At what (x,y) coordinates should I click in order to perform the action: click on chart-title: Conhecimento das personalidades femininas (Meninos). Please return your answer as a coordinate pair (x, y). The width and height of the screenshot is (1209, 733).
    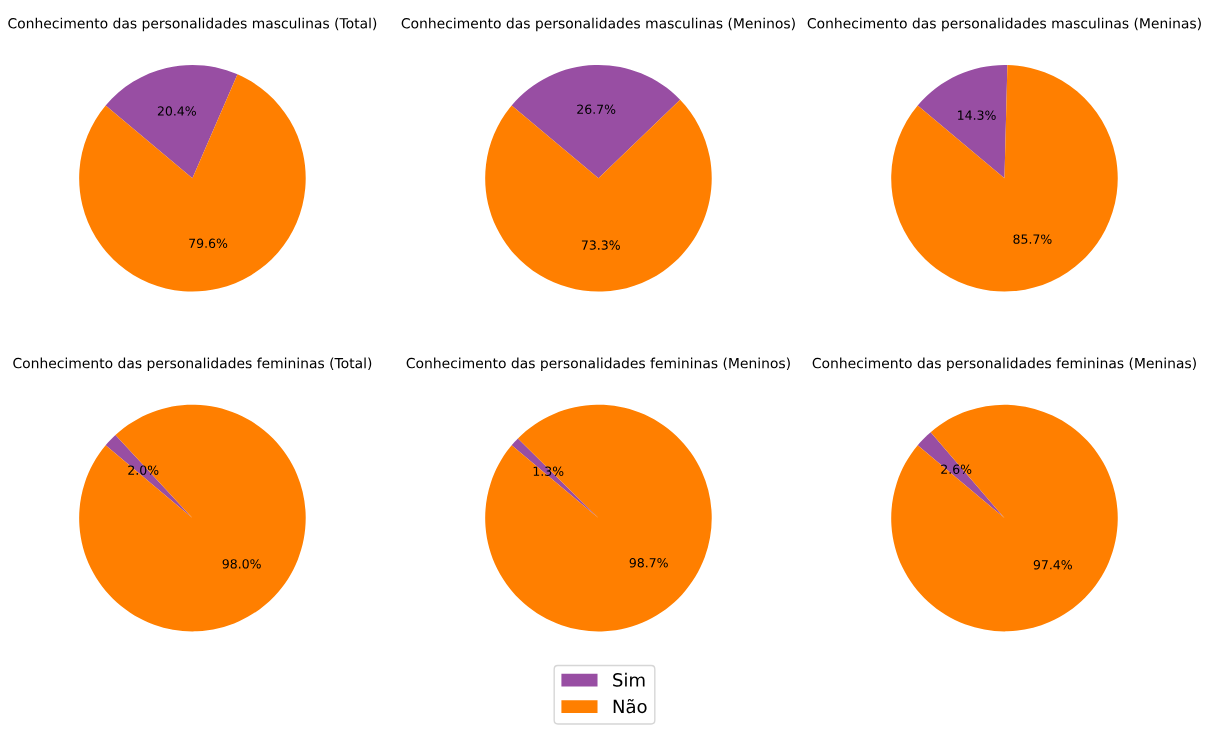
    Looking at the image, I should click on (598, 364).